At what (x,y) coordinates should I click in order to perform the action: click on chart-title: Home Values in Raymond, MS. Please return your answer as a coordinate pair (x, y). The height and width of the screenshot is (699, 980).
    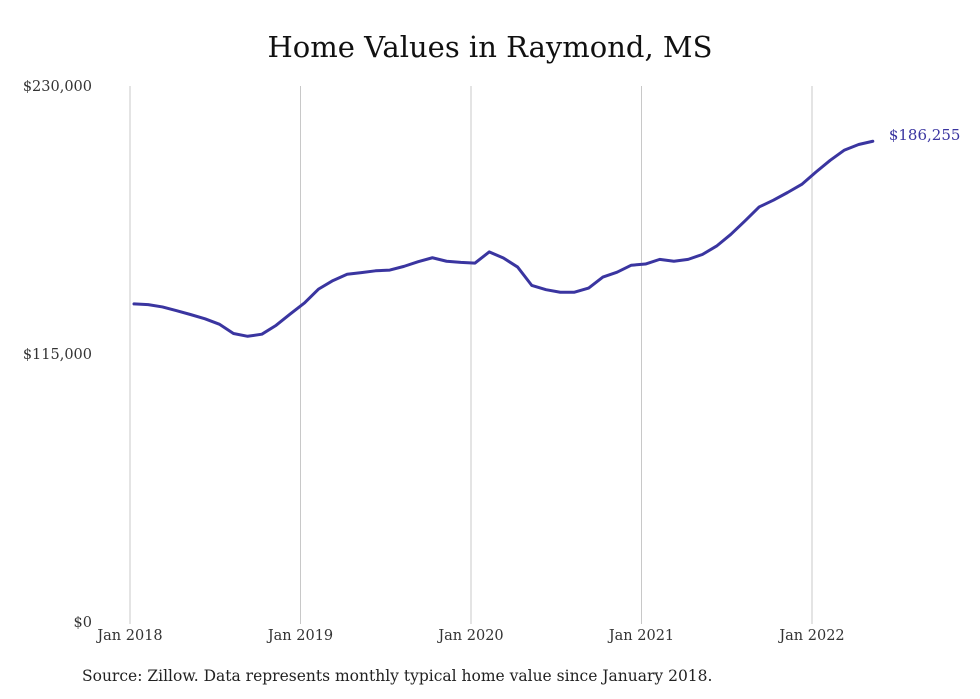
    Looking at the image, I should click on (490, 47).